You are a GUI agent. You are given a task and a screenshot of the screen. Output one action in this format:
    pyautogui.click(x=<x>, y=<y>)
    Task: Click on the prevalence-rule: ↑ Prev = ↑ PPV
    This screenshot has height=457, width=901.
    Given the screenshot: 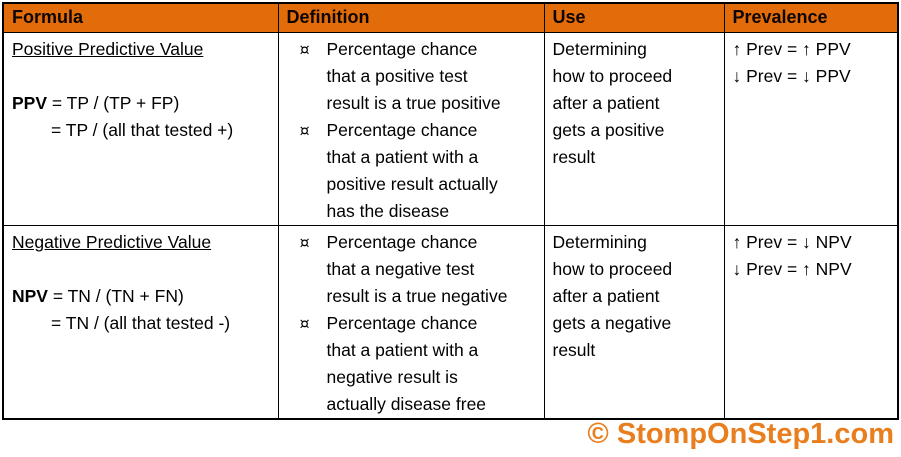 What is the action you would take?
    pyautogui.click(x=791, y=49)
    